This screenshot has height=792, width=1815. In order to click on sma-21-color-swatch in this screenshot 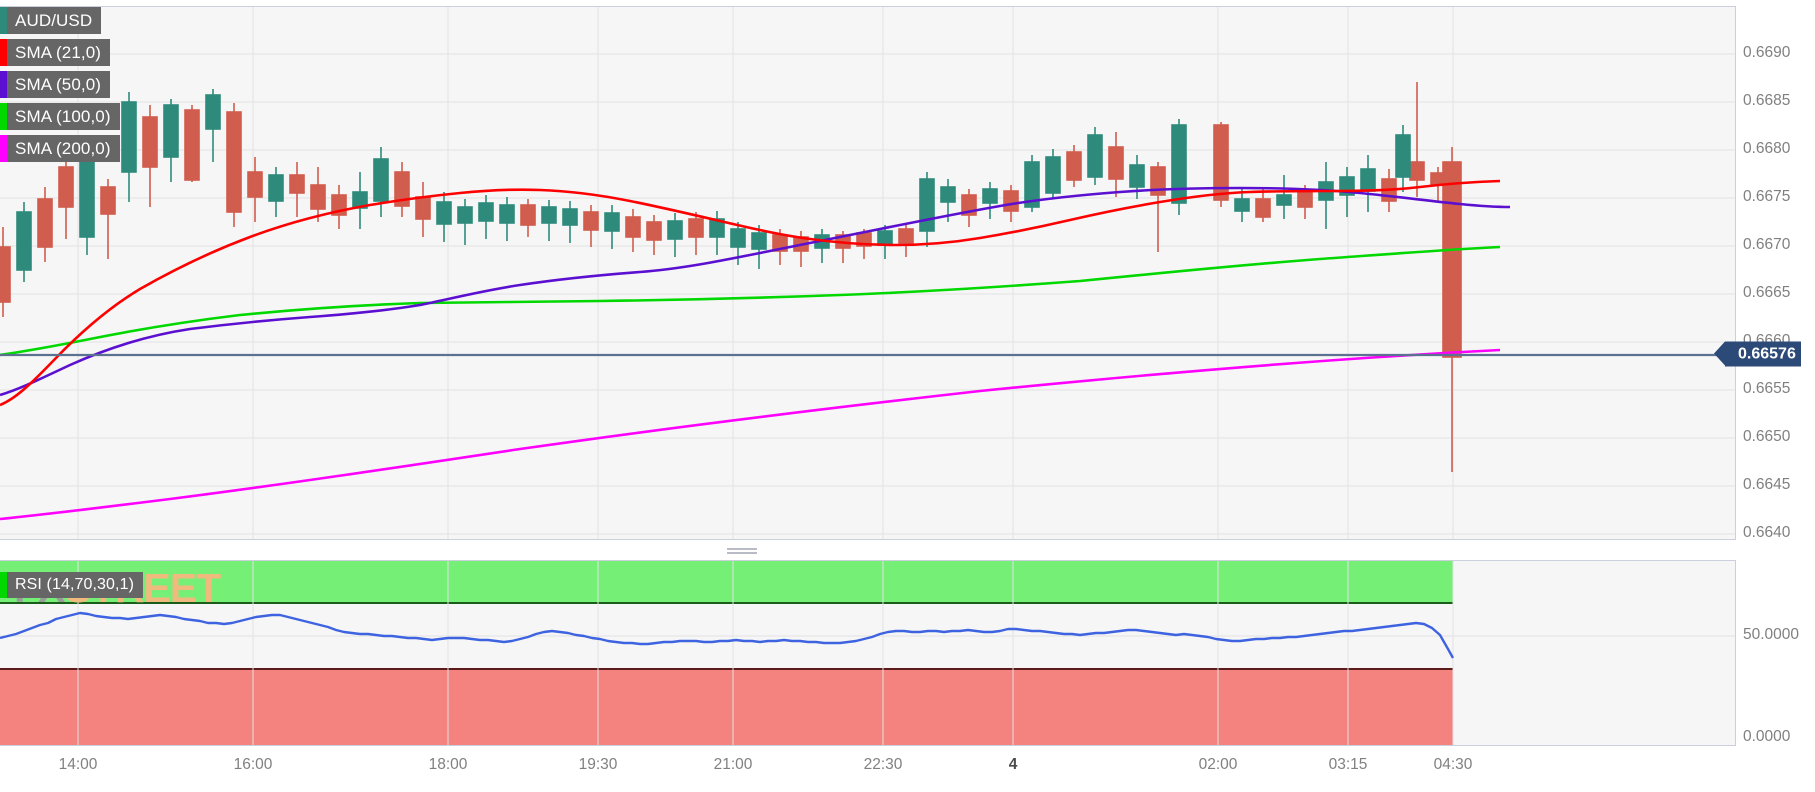, I will do `click(3, 52)`.